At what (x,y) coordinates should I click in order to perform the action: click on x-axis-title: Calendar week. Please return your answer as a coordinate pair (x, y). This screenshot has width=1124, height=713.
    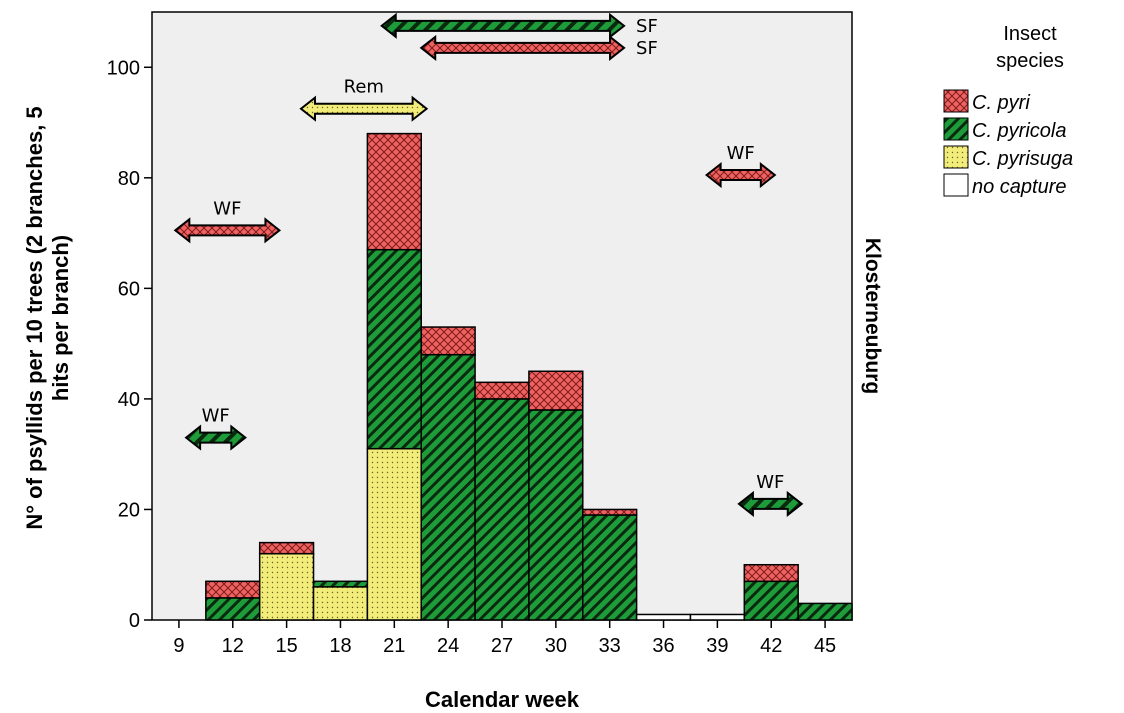
    Looking at the image, I should click on (502, 699).